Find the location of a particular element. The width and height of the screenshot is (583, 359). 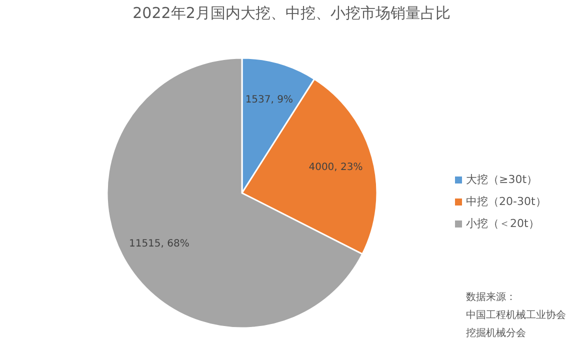

legend-label: 小挖（＜20t） is located at coordinates (503, 223).